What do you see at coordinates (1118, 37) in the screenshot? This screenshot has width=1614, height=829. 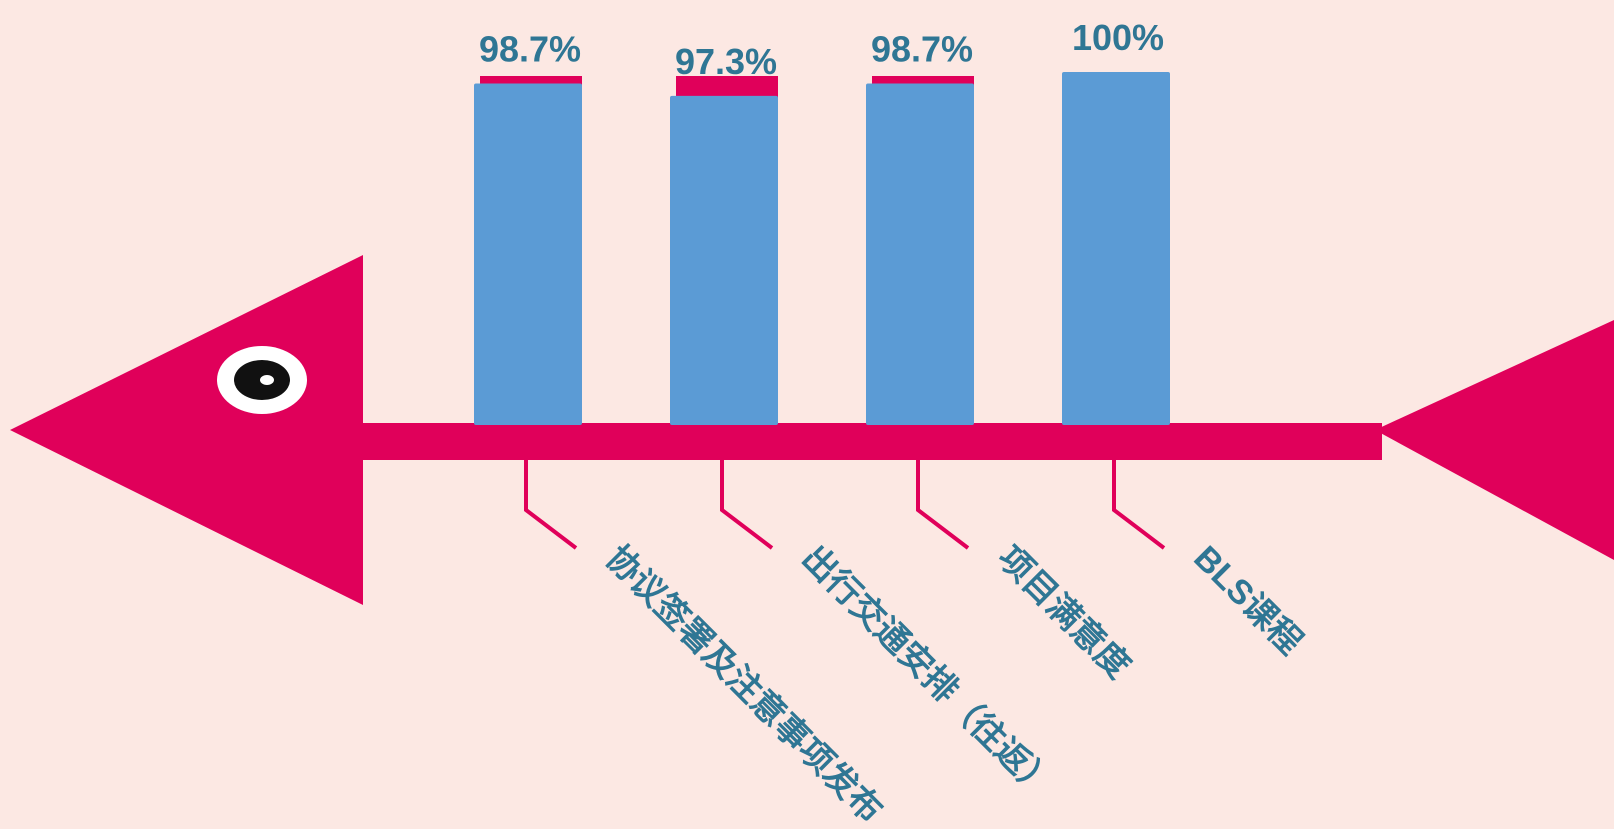 I see `value-label: 100%` at bounding box center [1118, 37].